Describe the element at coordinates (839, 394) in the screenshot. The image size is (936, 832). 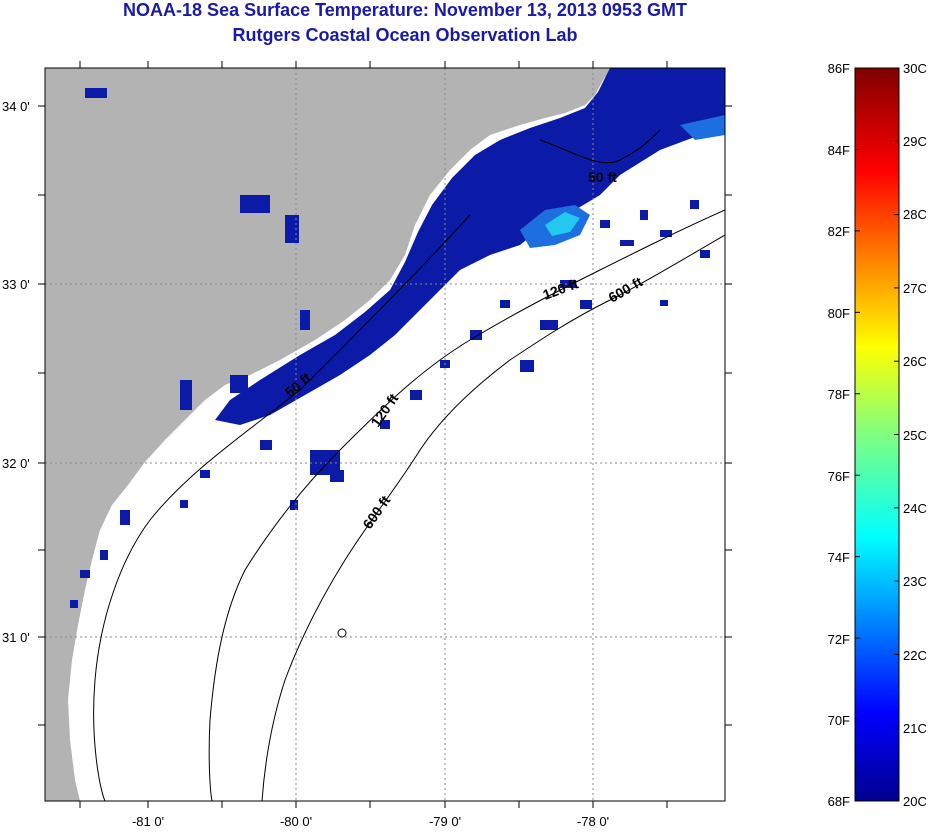
I see `colorbar-f-label: 78F` at that location.